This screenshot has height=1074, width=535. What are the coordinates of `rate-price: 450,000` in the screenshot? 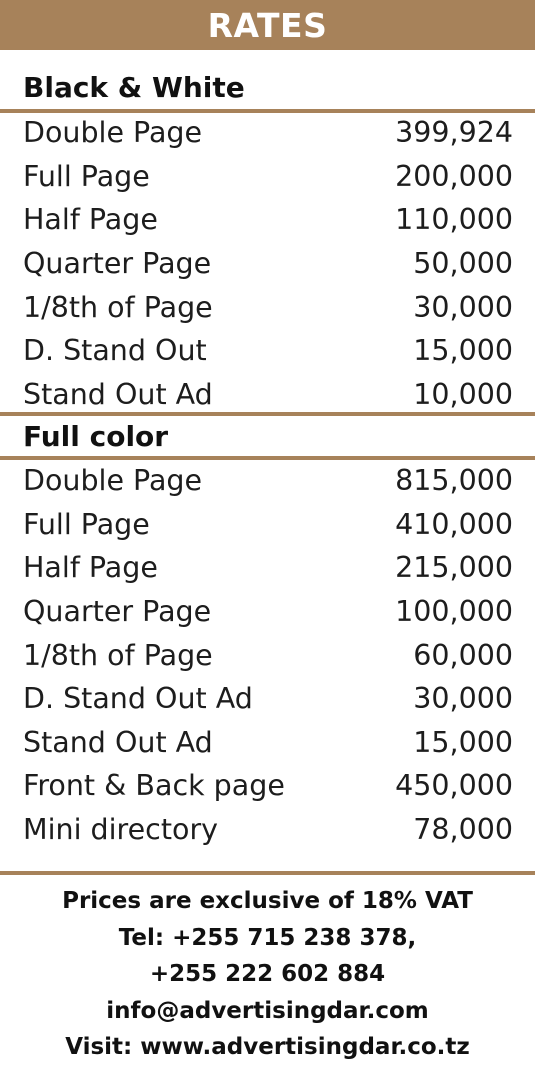 It's located at (454, 786).